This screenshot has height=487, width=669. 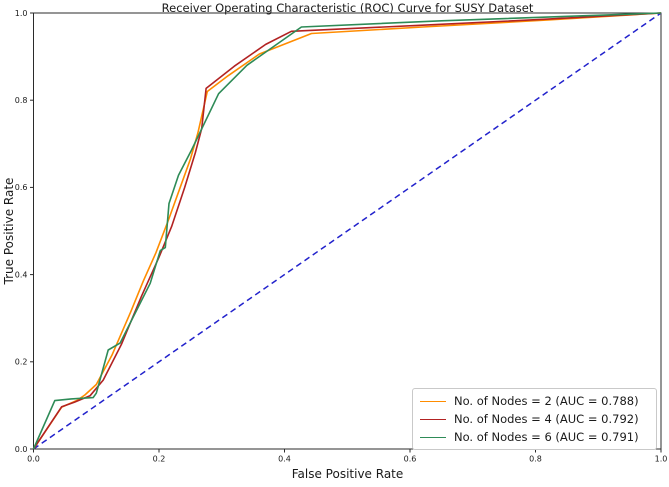 I want to click on legend-line-swatch-green, so click(x=433, y=437).